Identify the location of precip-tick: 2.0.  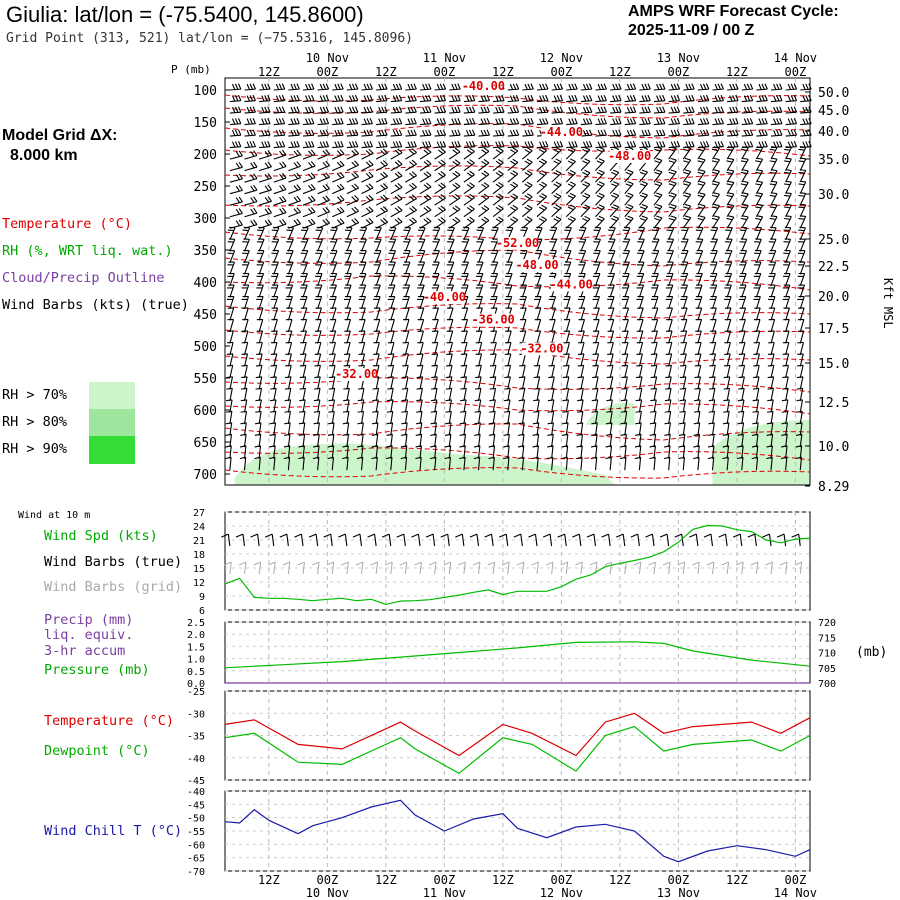
(196, 635).